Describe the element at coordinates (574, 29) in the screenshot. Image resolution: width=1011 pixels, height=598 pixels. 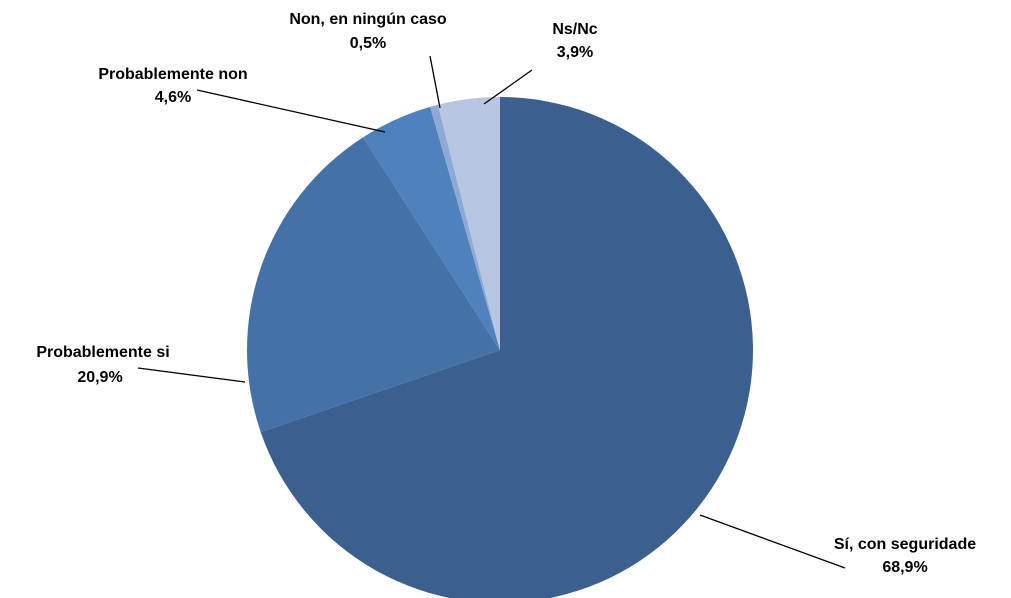
I see `slice-label: Ns/Nc` at that location.